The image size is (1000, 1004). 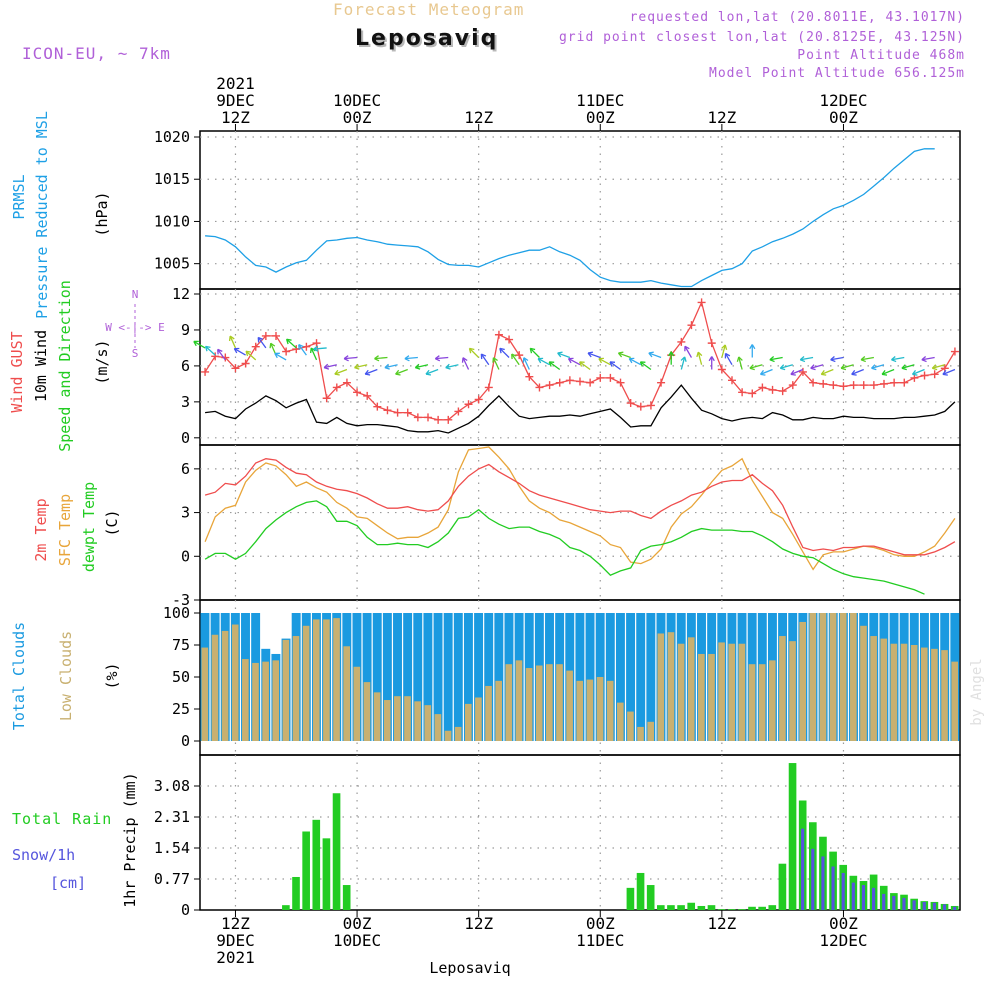 I want to click on bottom-time-label: 12DEC, so click(x=843, y=940).